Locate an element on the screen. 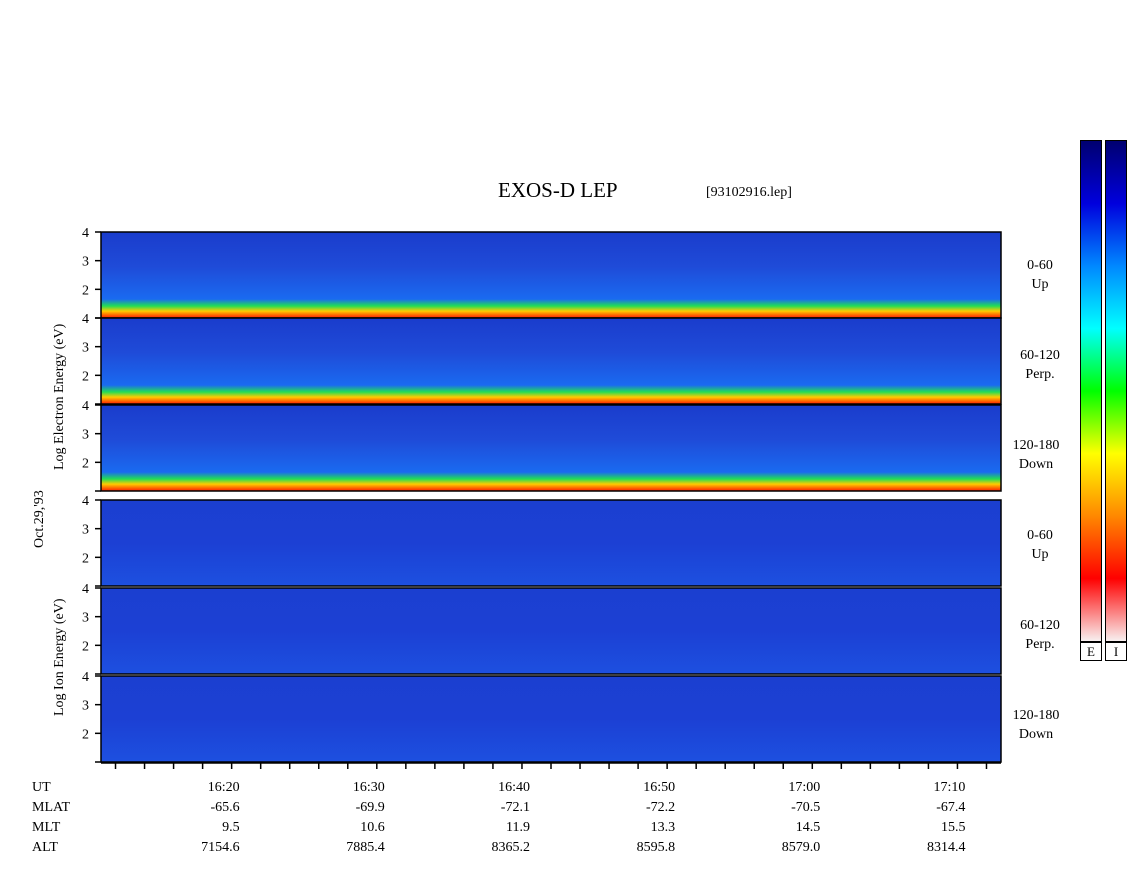  ytick-label-1-1: 2 is located at coordinates (85, 376).